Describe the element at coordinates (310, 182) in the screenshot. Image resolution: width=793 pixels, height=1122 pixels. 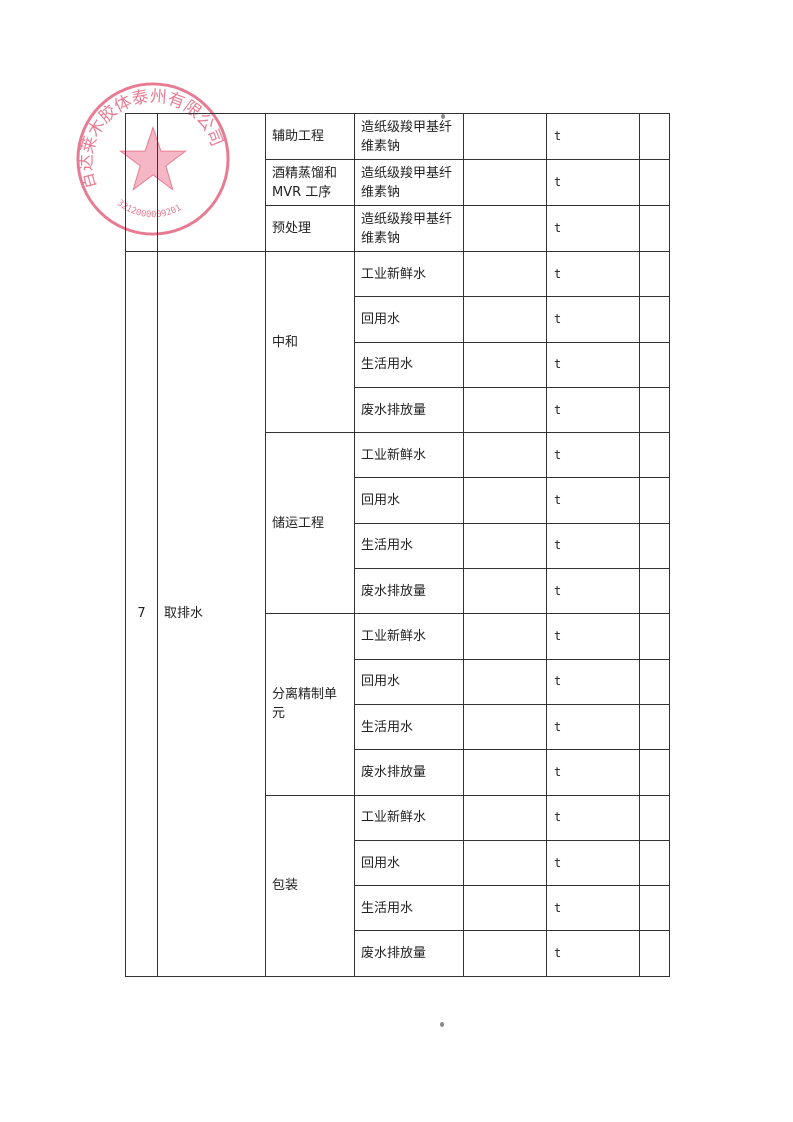
I see `process-cell: 酒精蒸馏和MVR 工序` at that location.